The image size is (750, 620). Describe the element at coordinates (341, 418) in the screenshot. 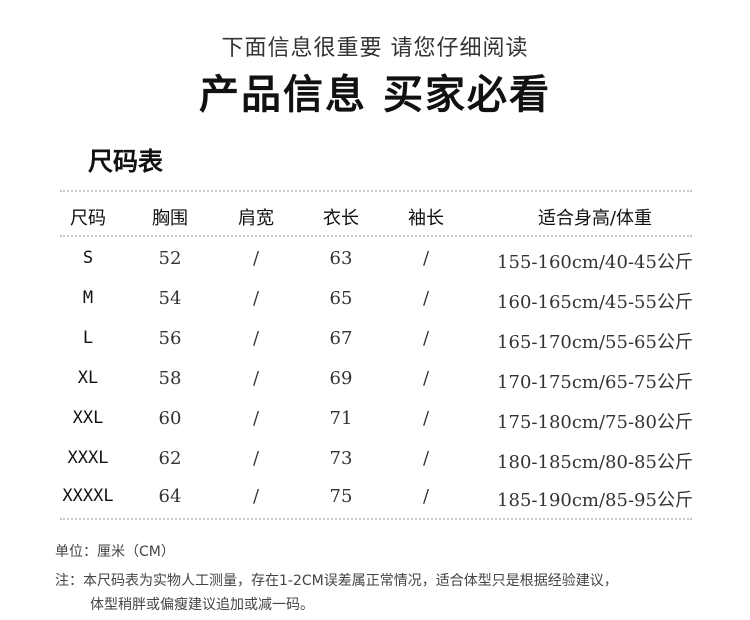

I see `cell-length: 71` at that location.